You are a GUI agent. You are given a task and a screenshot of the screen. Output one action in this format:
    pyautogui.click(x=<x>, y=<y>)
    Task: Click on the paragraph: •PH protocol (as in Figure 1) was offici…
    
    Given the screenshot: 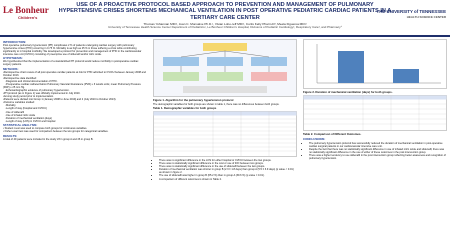 What is the action you would take?
    pyautogui.click(x=42, y=94)
    